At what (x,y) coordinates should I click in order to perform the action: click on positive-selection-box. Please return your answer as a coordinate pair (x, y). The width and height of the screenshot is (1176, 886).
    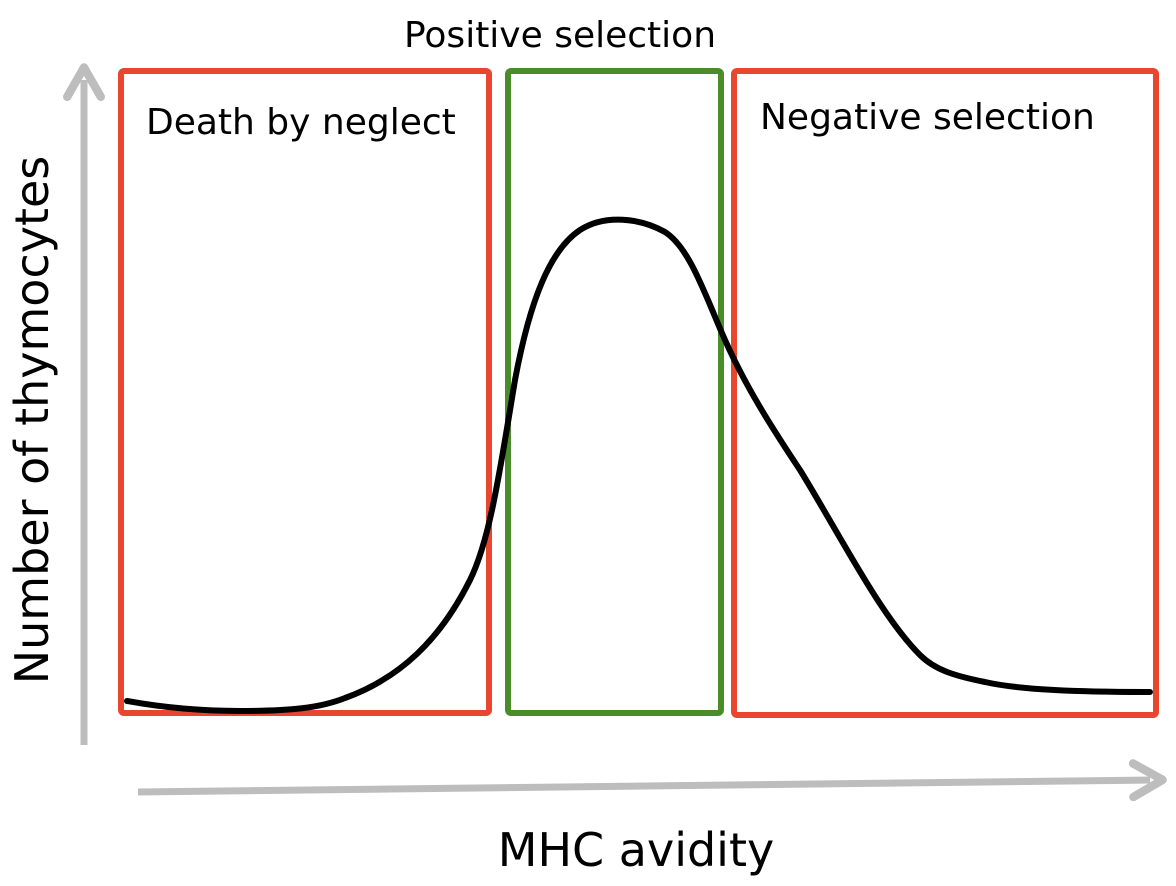
    Looking at the image, I should click on (614, 392).